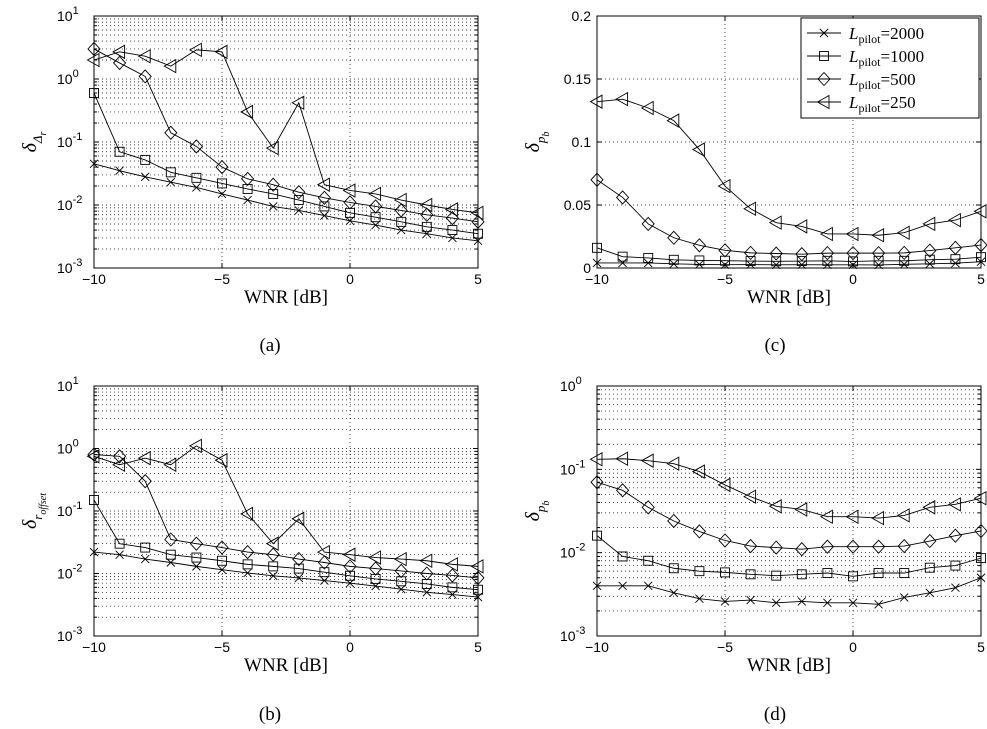 The height and width of the screenshot is (729, 987). Describe the element at coordinates (981, 647) in the screenshot. I see `x-tick-label: 5` at that location.